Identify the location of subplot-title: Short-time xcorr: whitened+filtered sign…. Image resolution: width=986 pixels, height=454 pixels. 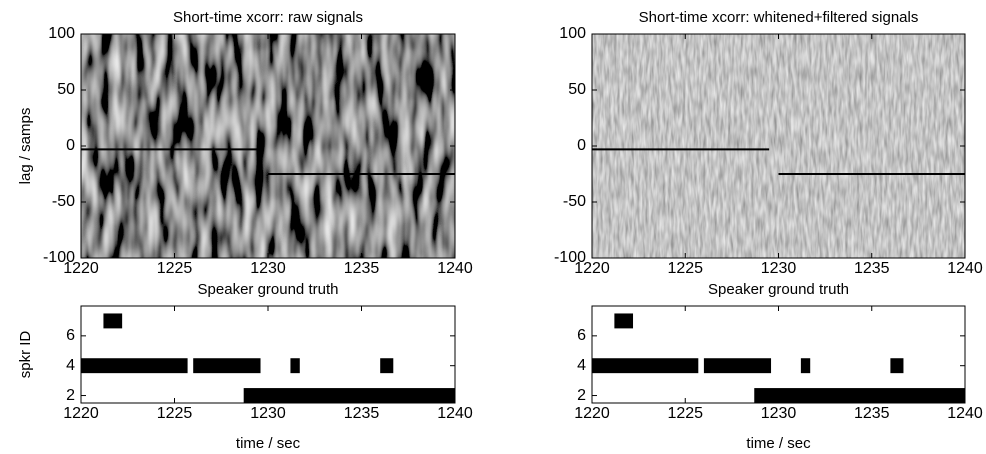
(779, 17).